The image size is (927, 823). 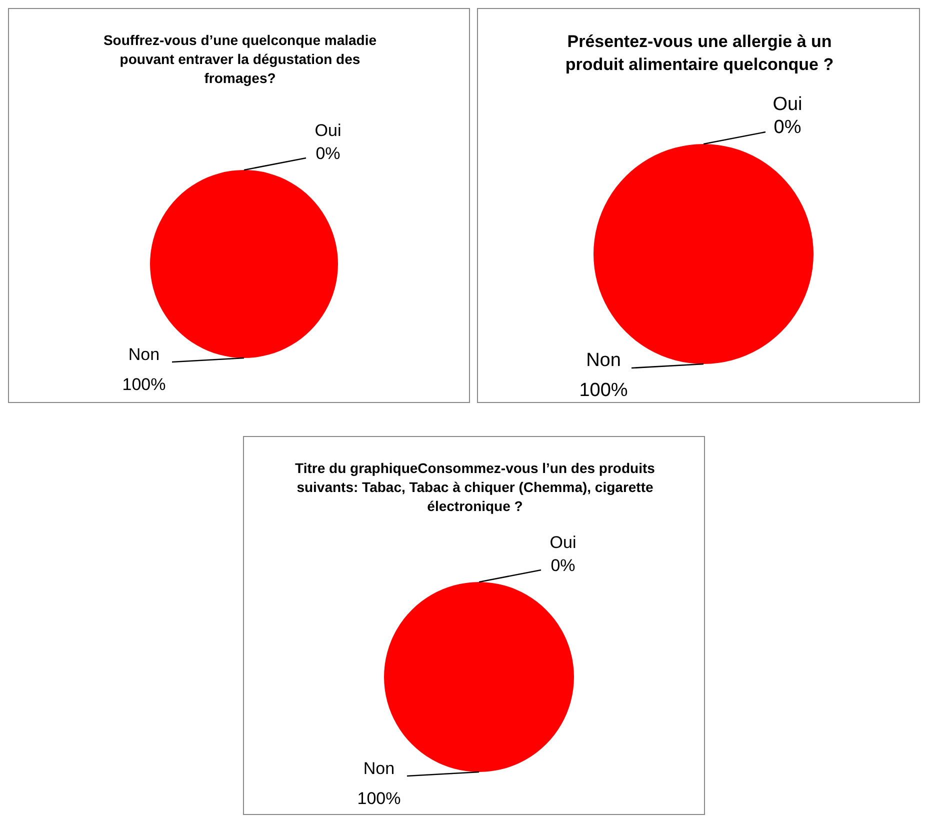 I want to click on chart-title: Présentez-vous une allergie à un produit alimentaire quelconque ?, so click(x=699, y=53).